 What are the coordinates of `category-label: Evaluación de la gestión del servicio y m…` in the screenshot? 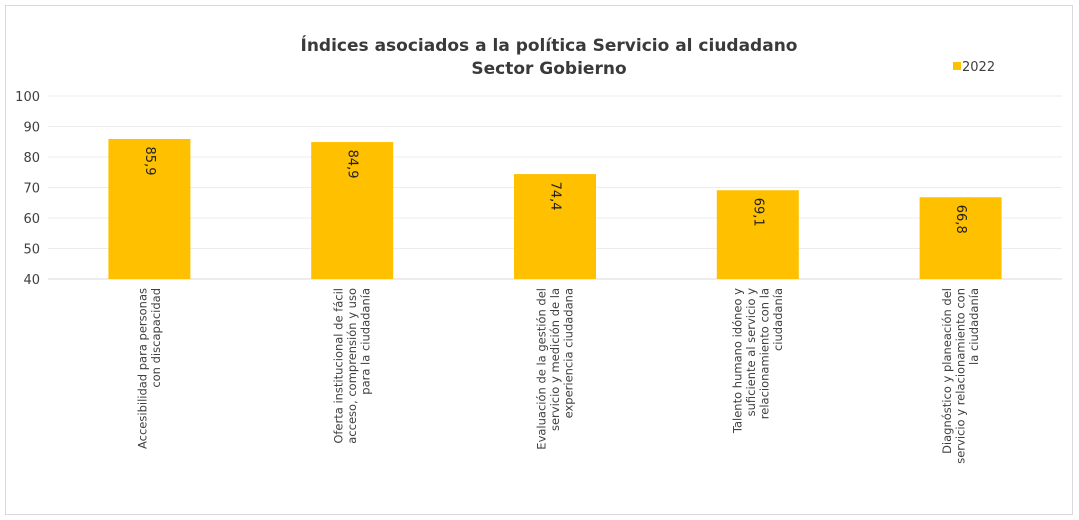 It's located at (555, 369).